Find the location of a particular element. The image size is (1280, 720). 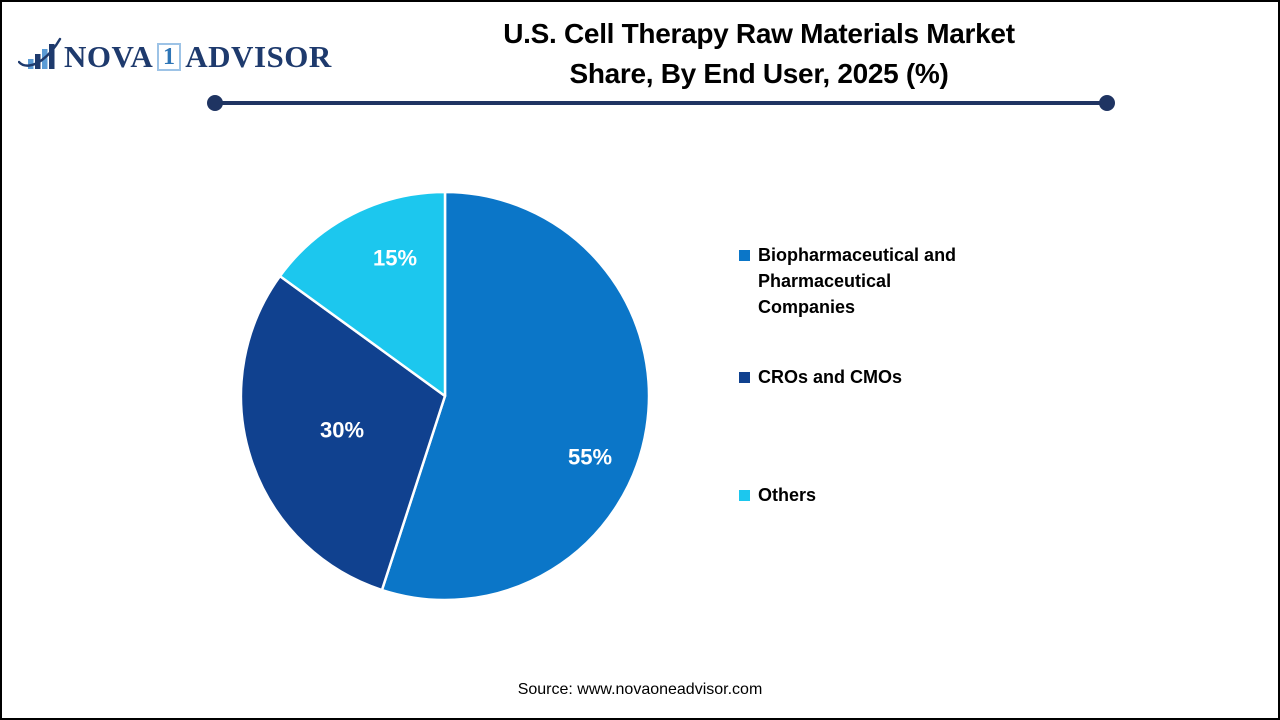

legend-item-others: Others is located at coordinates (864, 495).